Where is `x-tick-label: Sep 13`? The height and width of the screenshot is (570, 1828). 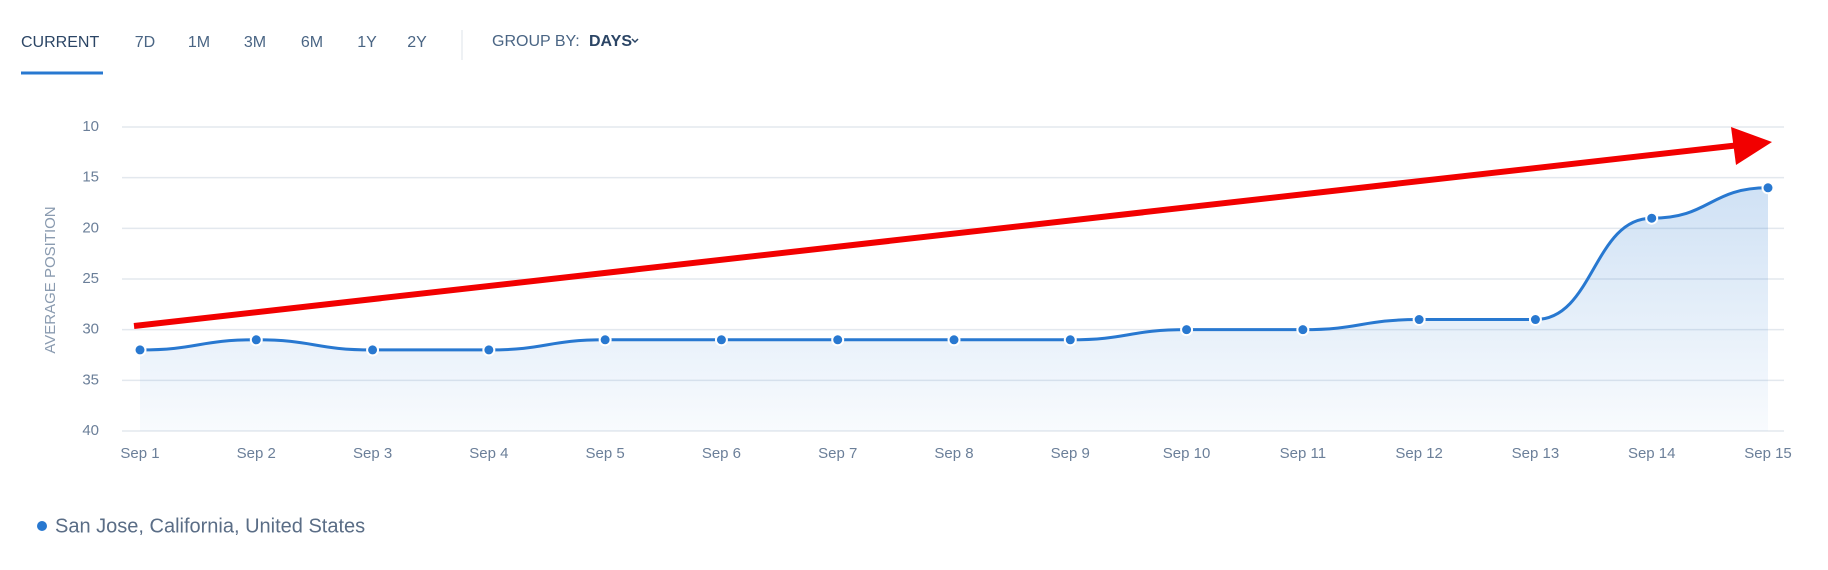 x-tick-label: Sep 13 is located at coordinates (1536, 453).